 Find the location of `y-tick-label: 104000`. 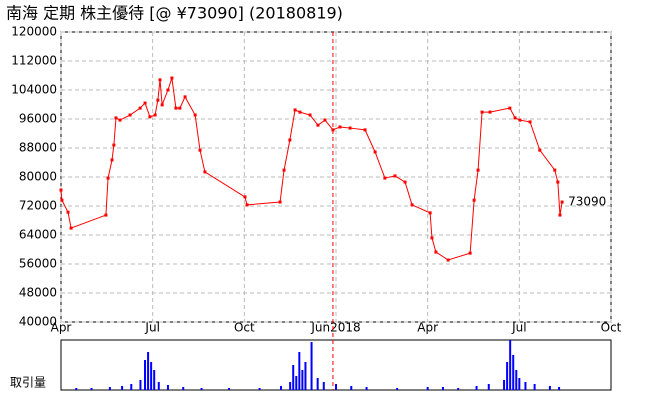

y-tick-label: 104000 is located at coordinates (34, 90).